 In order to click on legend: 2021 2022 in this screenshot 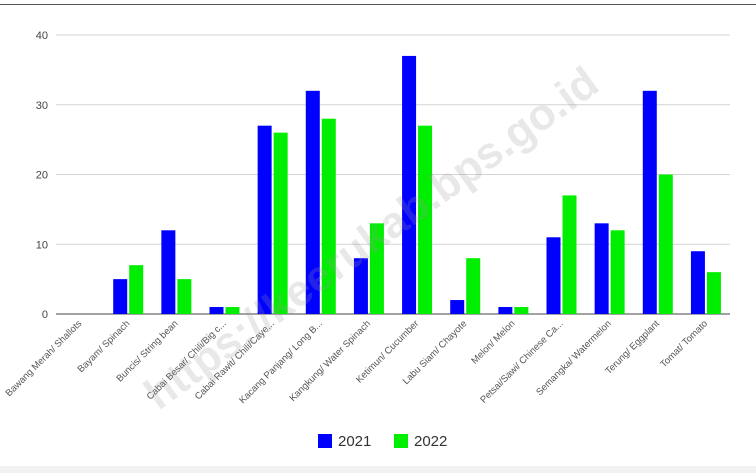, I will do `click(382, 441)`.